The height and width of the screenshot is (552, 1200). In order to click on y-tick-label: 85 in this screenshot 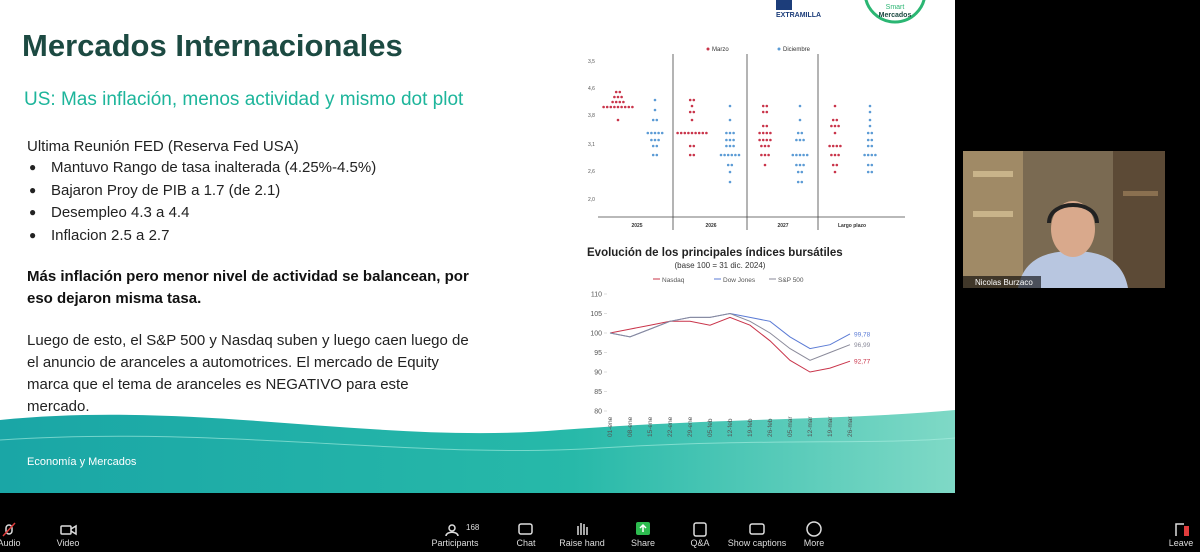, I will do `click(598, 392)`.